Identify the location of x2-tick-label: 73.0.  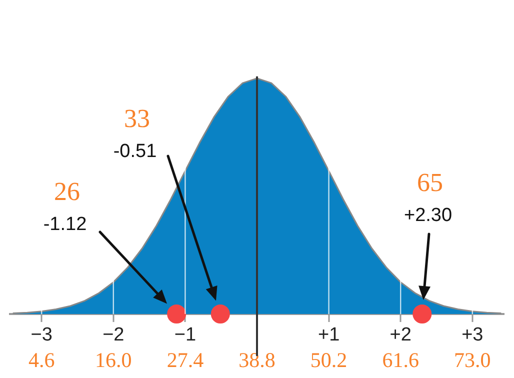
(472, 360).